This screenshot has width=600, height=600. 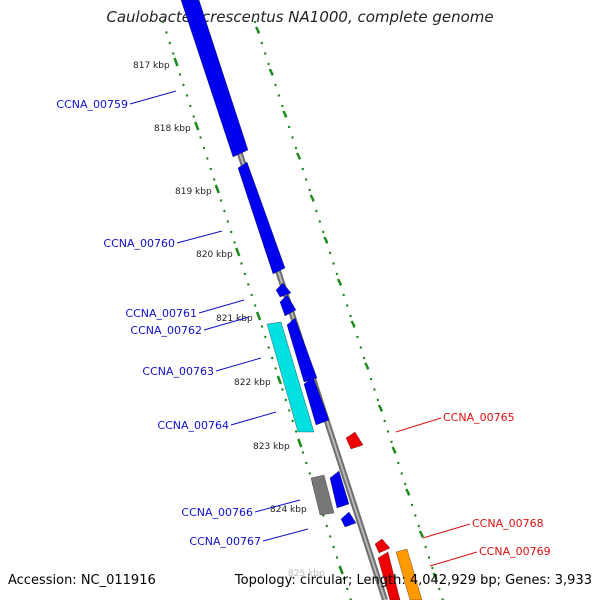 I want to click on gene-label-left: CCNA_00759, so click(x=92, y=104).